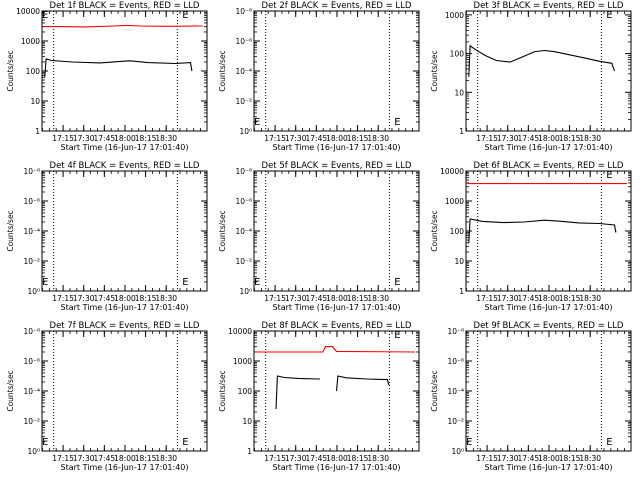  Describe the element at coordinates (337, 166) in the screenshot. I see `chart-title: Det 5f BLACK = Events, RED = LLD` at that location.